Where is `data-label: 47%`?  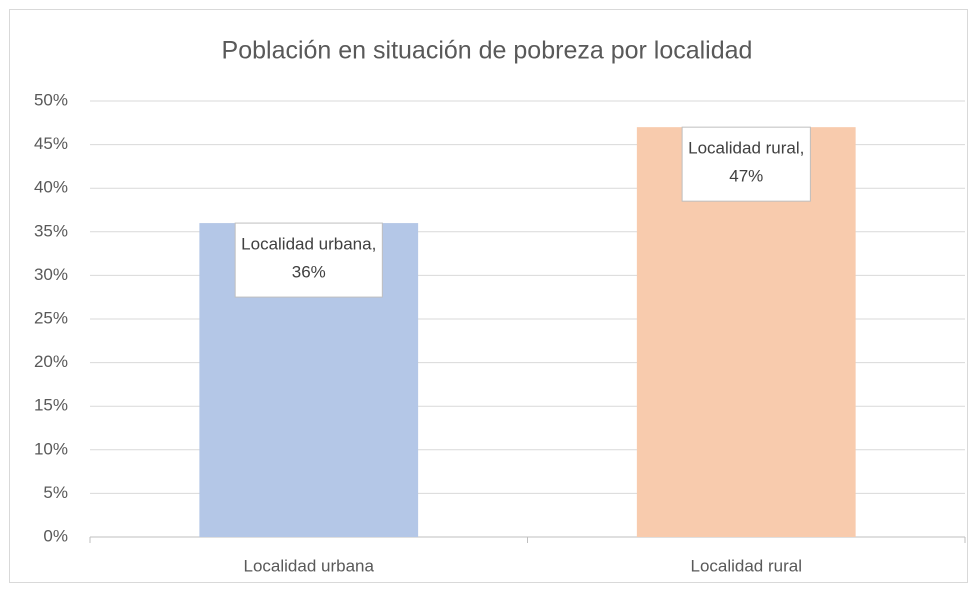 data-label: 47% is located at coordinates (746, 176).